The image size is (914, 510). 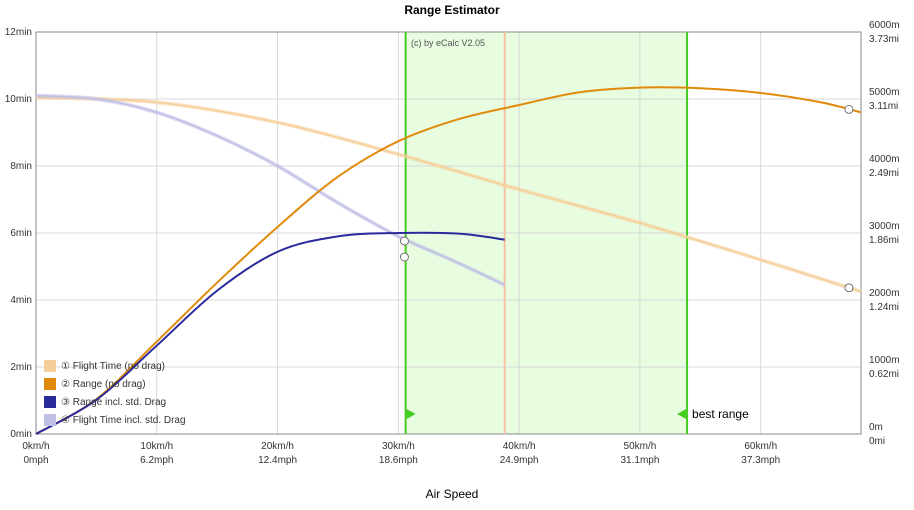 I want to click on y-right-tick-label-mi: 0.62mi, so click(x=884, y=374).